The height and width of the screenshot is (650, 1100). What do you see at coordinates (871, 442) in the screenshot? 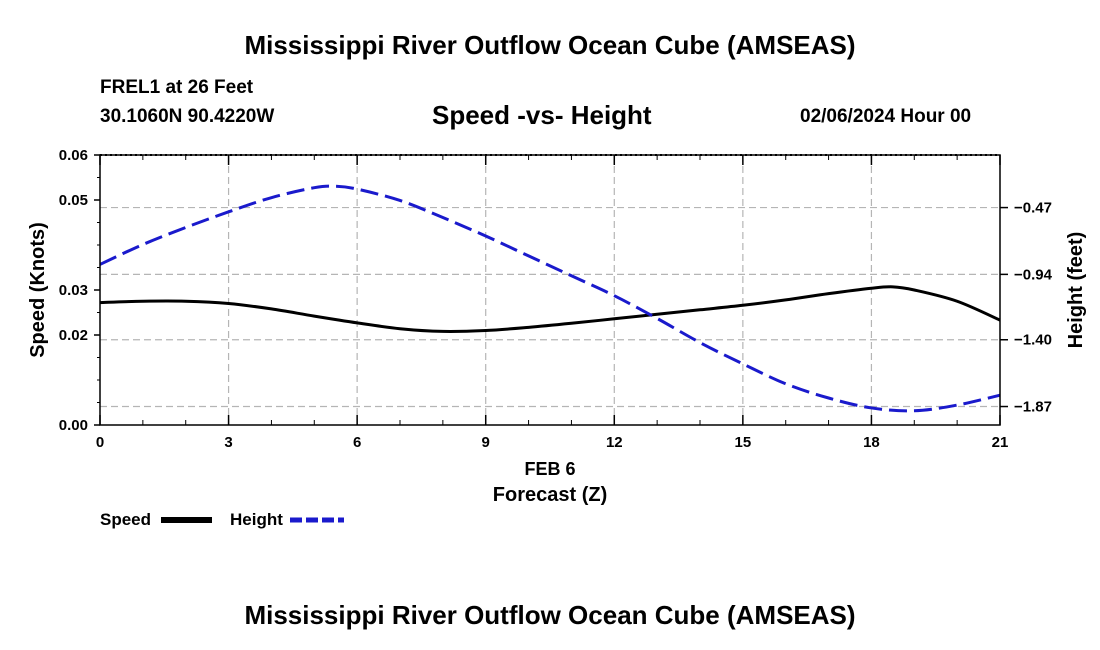
I see `x-tick-label: 18` at bounding box center [871, 442].